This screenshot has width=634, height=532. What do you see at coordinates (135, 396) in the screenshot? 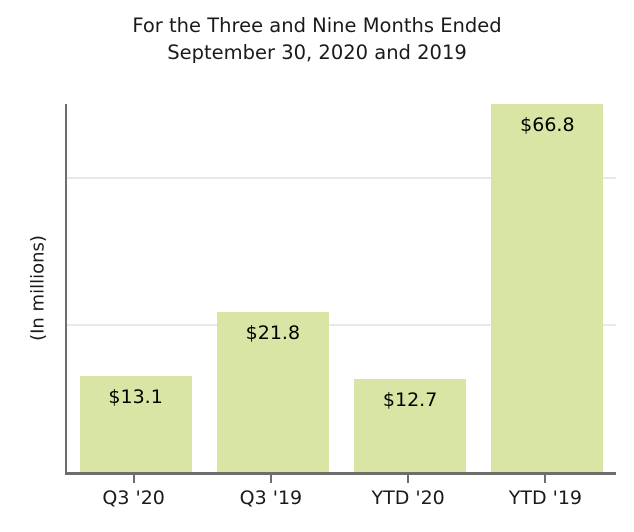
I see `bar-value-label: $13.1` at bounding box center [135, 396].